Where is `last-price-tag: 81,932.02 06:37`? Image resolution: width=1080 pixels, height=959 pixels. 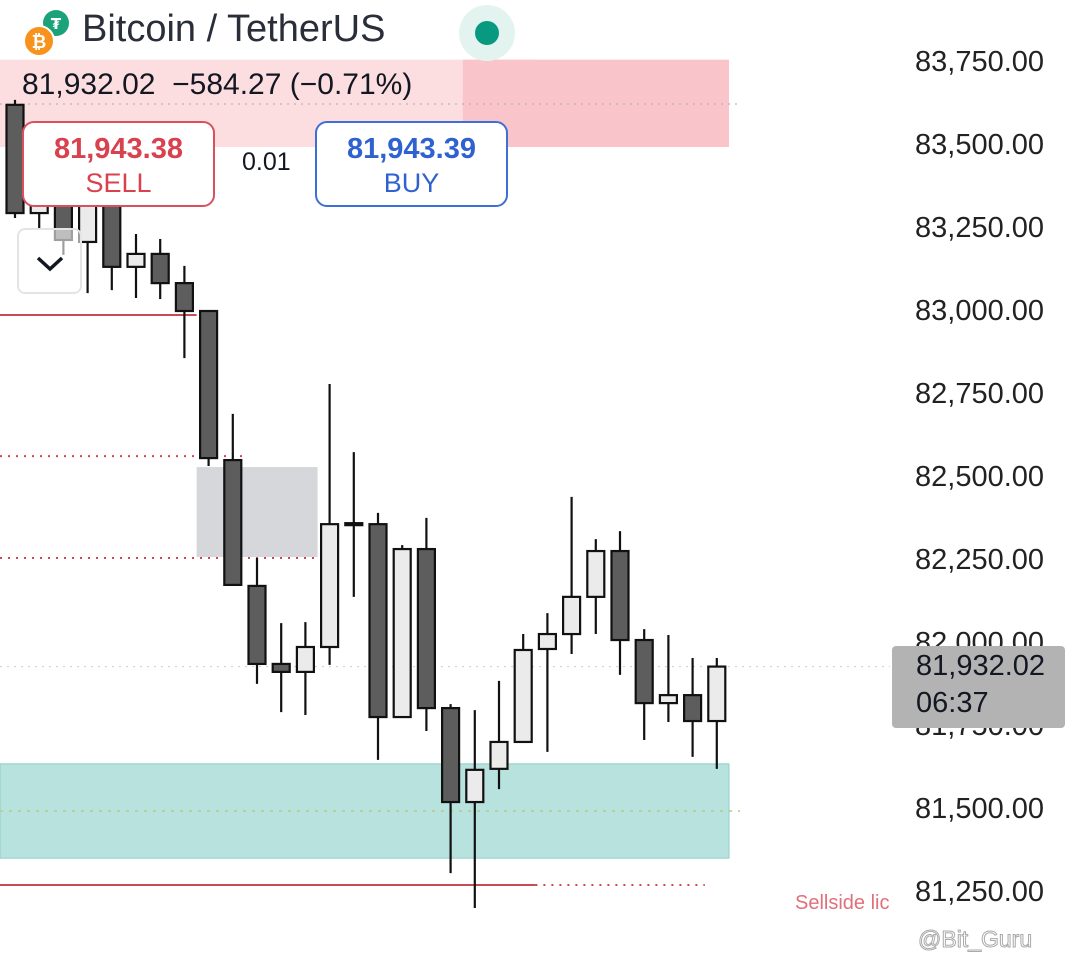
last-price-tag: 81,932.02 06:37 is located at coordinates (978, 687).